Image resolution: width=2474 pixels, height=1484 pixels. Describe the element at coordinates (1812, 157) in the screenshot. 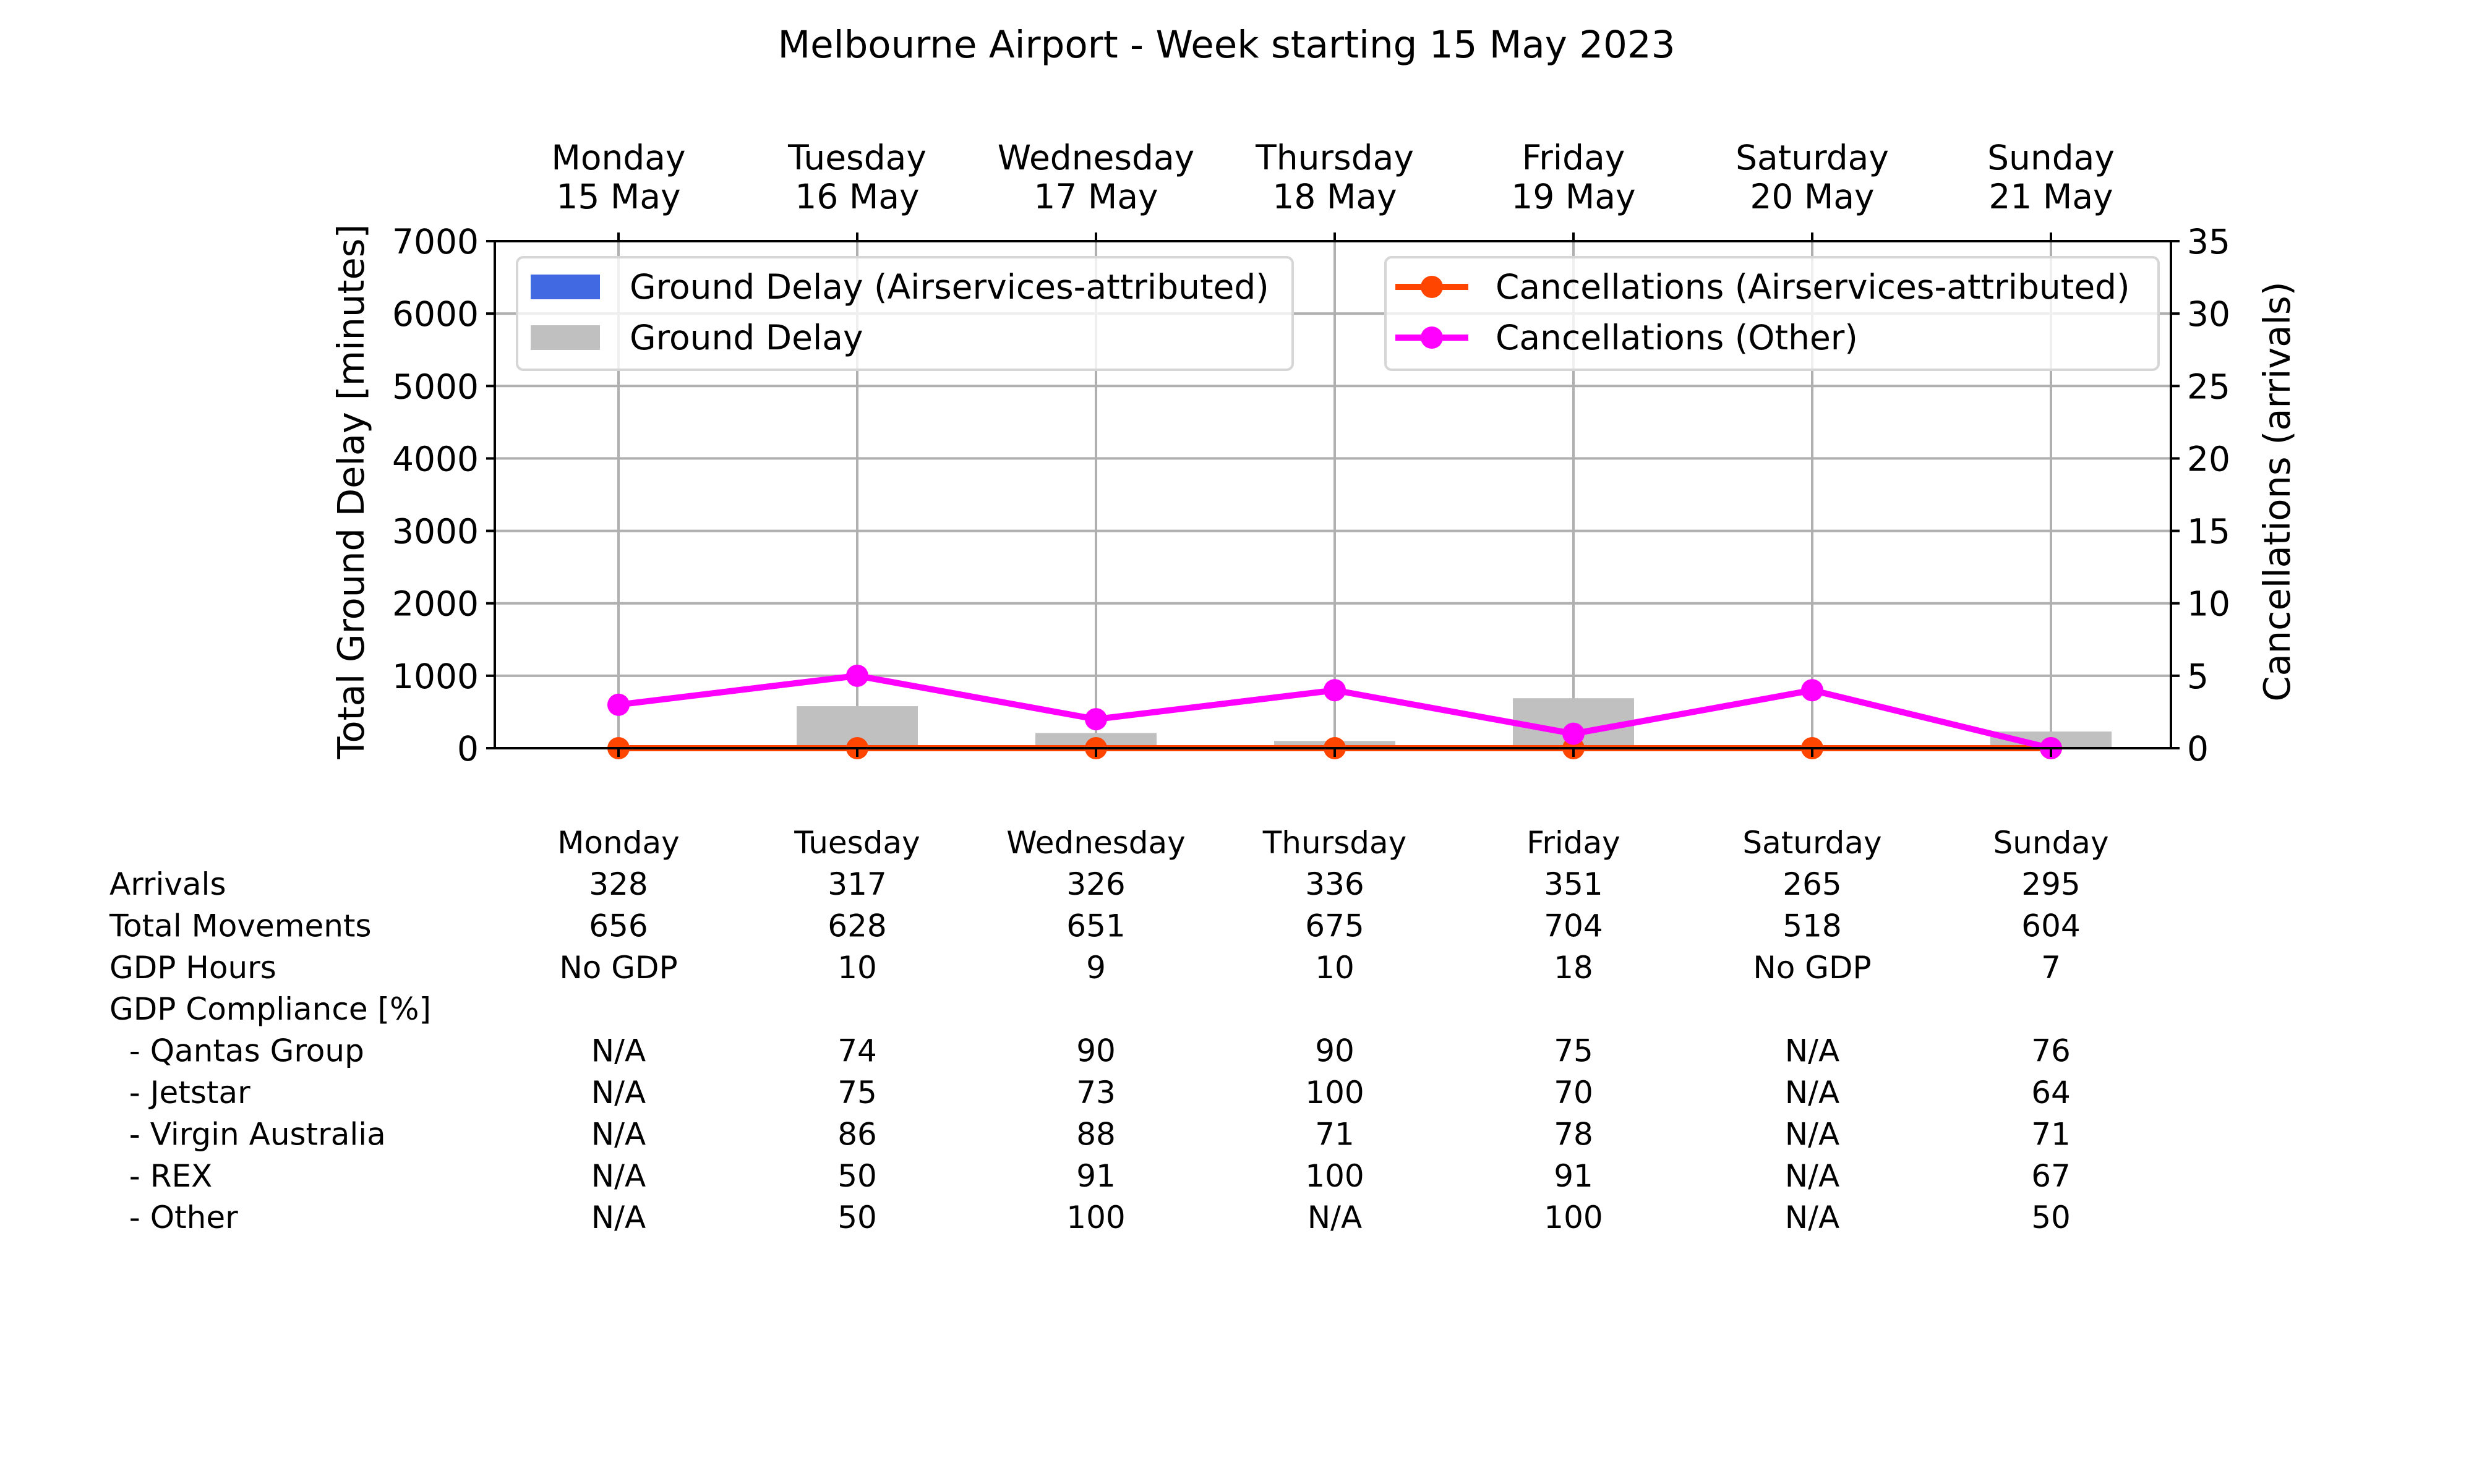

I see `day-name-label: Saturday` at that location.